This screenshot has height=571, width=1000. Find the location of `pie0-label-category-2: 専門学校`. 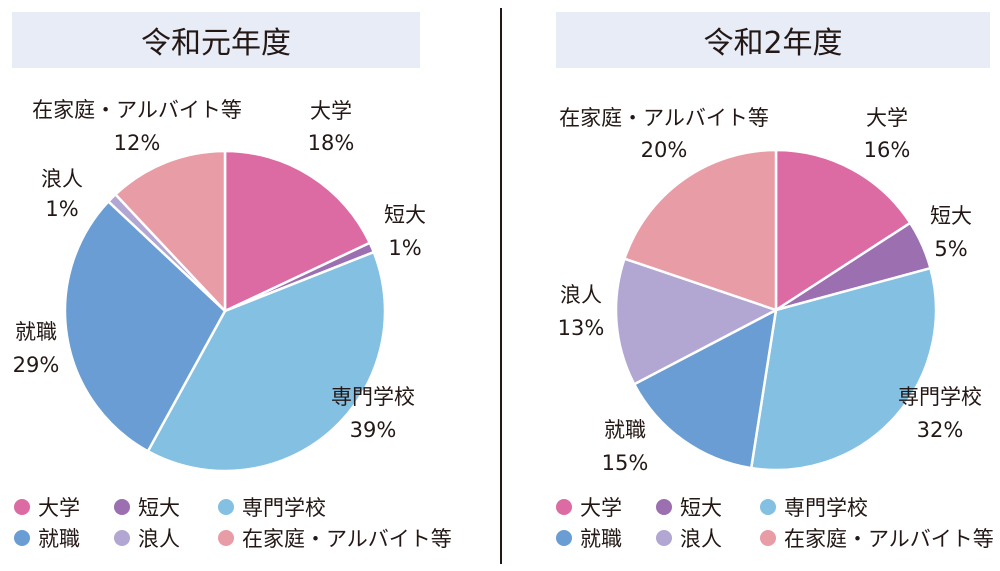

pie0-label-category-2: 専門学校 is located at coordinates (373, 397).